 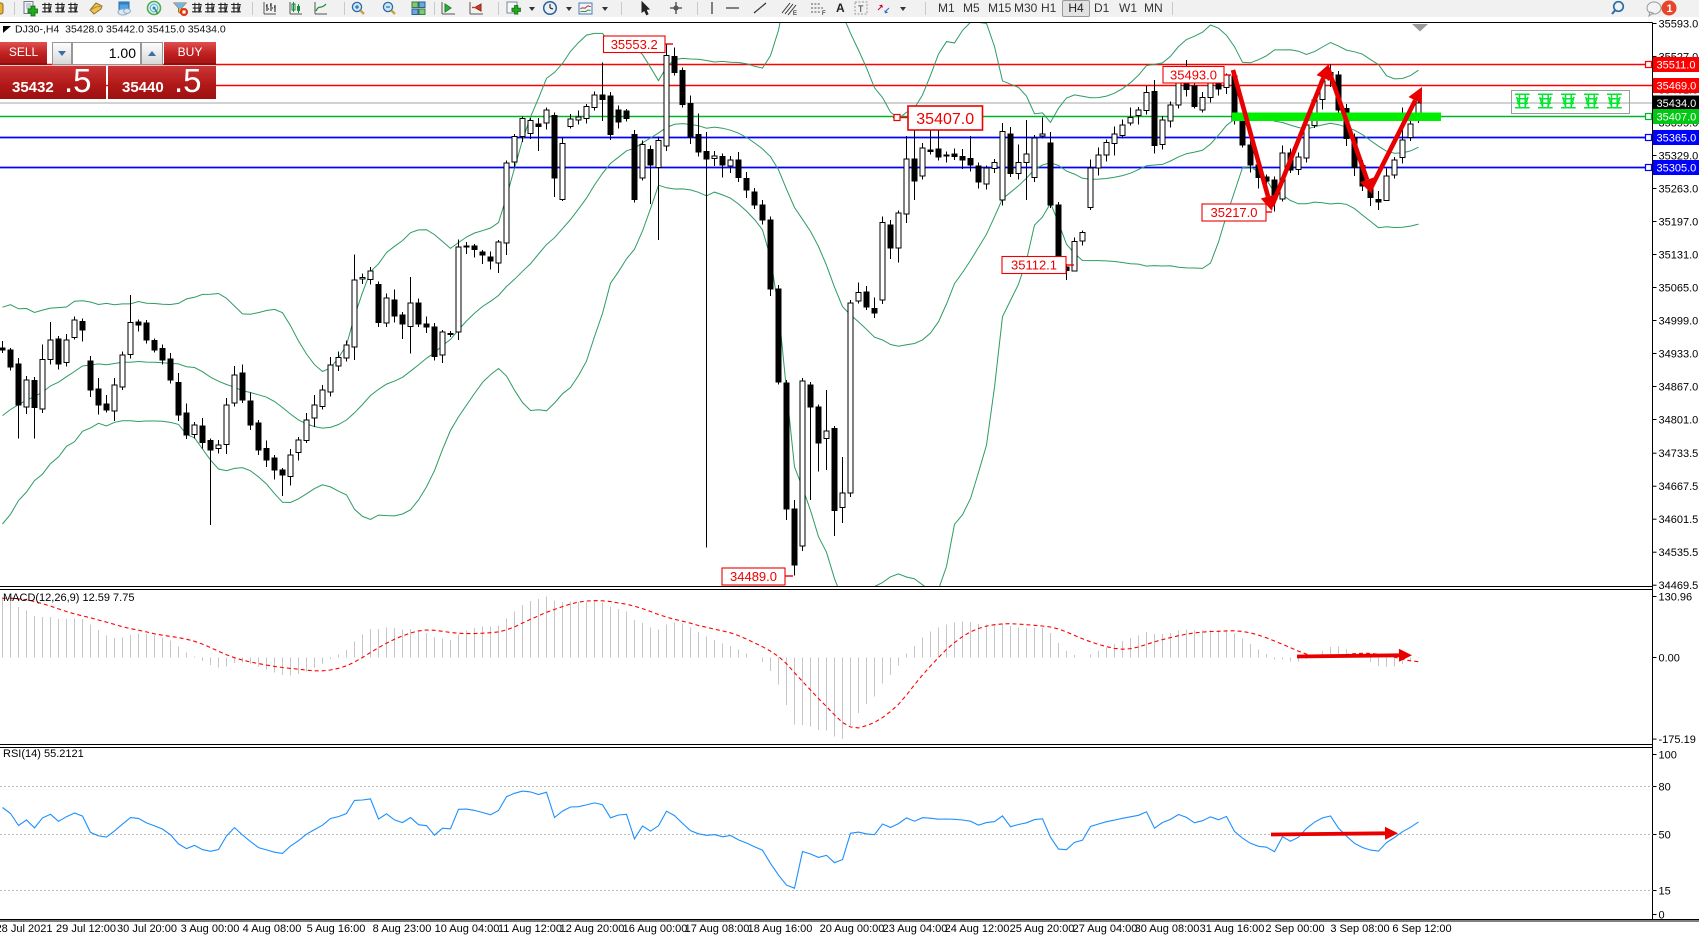 What do you see at coordinates (1679, 388) in the screenshot?
I see `svg-text: 34867.0` at bounding box center [1679, 388].